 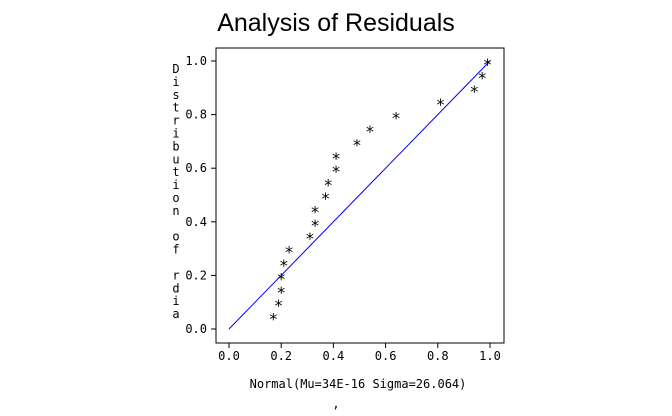 I want to click on x-axis: 0.0 0.2 0.4 0.6 0.8 1.0, so click(x=359, y=353).